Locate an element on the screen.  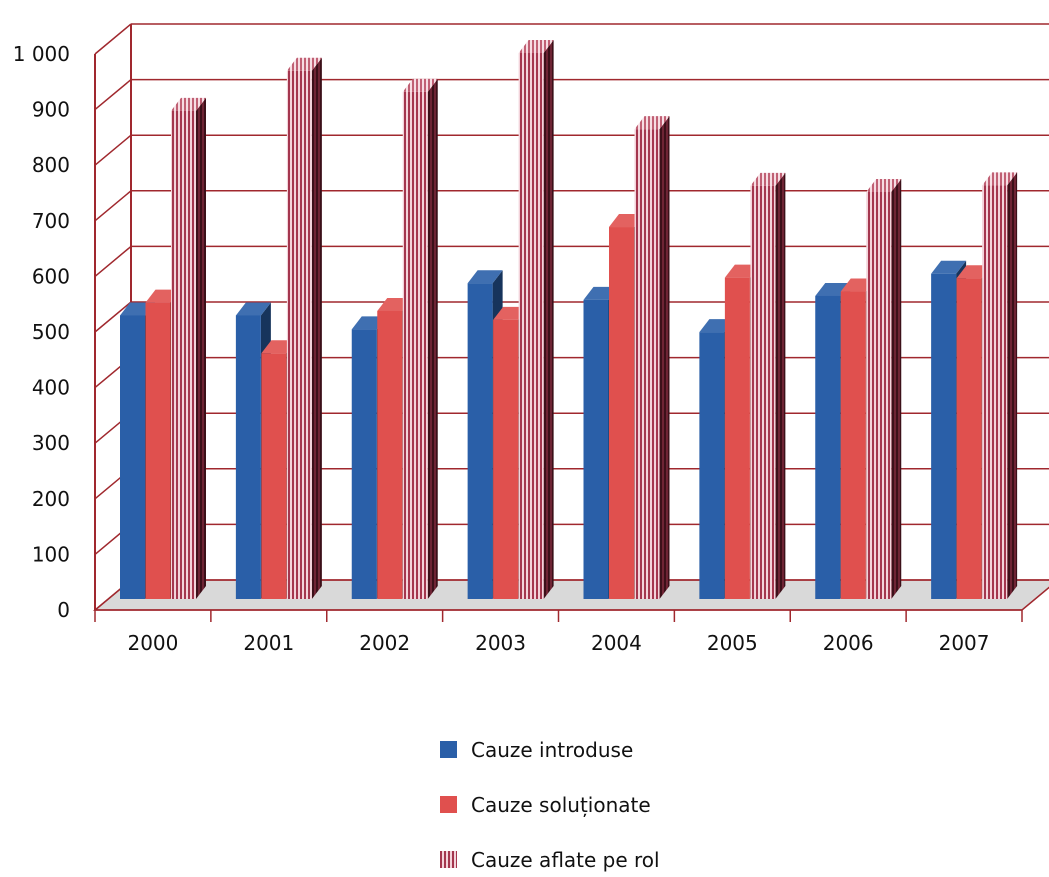
x-tick-label: 2006 is located at coordinates (848, 643).